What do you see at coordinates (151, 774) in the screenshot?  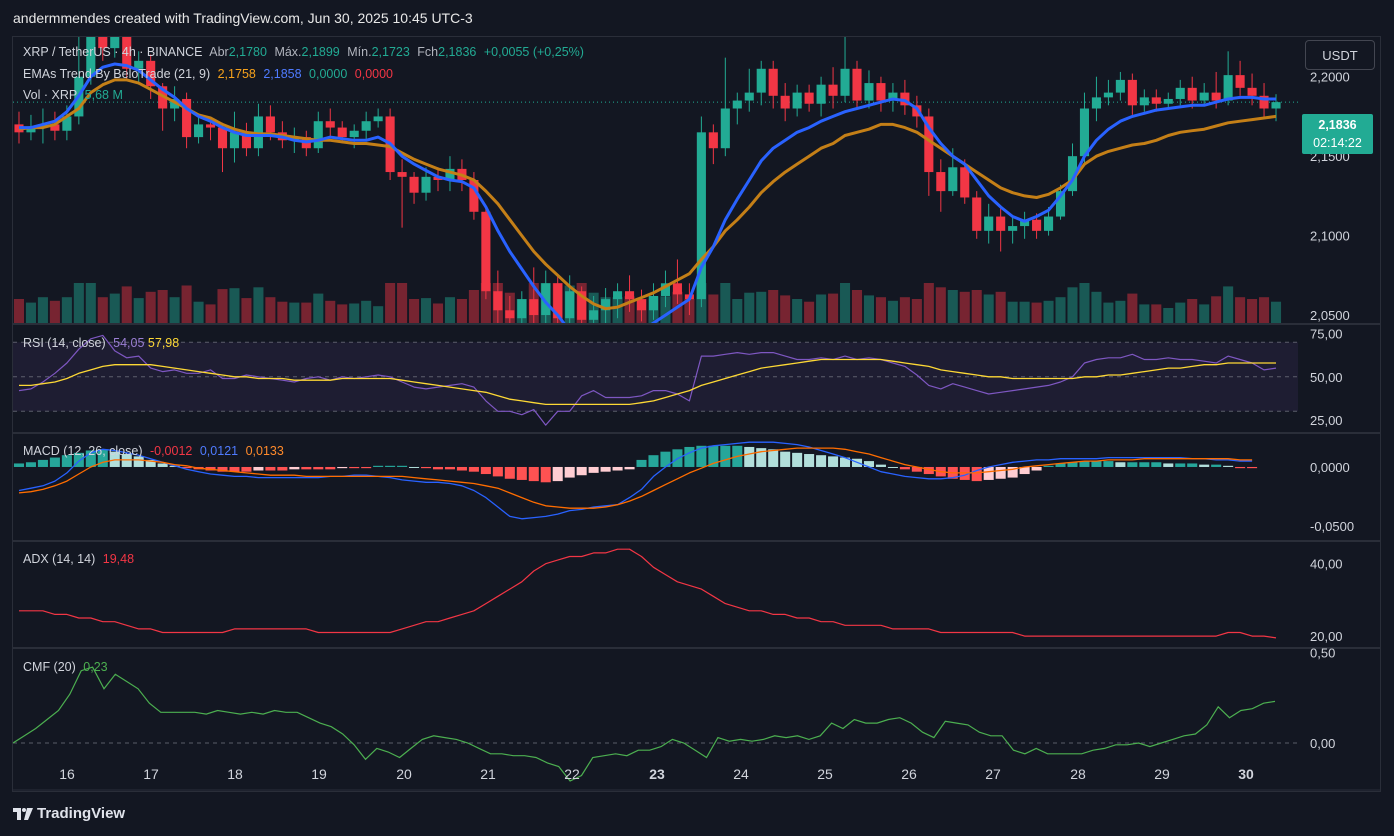 I see `time-axis-tick: 17` at bounding box center [151, 774].